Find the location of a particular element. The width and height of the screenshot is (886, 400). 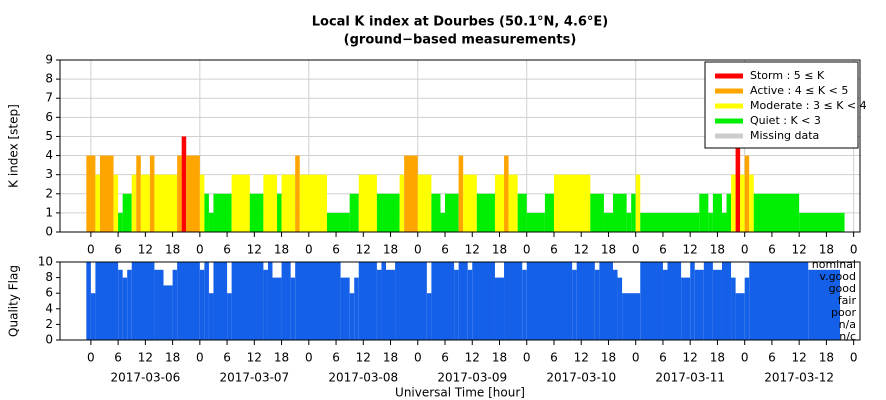

quality-label: nominal is located at coordinates (834, 264).